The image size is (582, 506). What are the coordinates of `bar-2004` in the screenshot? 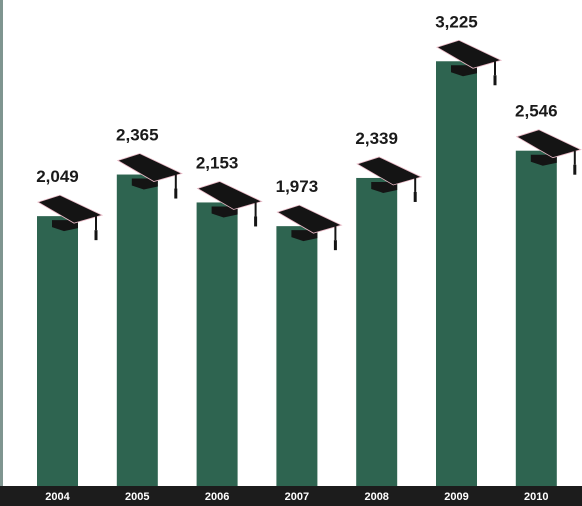 It's located at (57, 351).